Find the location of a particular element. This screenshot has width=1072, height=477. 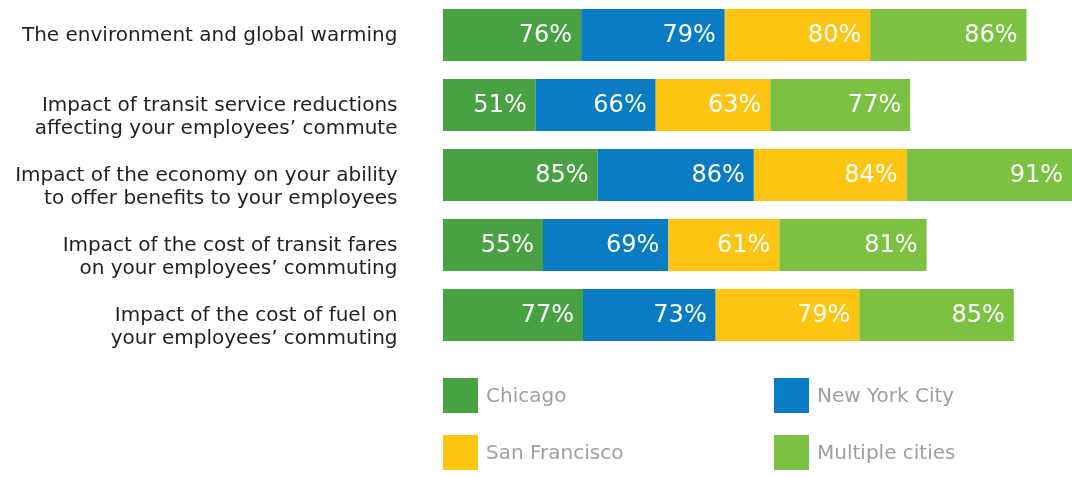

legend-label: Chicago is located at coordinates (526, 394).